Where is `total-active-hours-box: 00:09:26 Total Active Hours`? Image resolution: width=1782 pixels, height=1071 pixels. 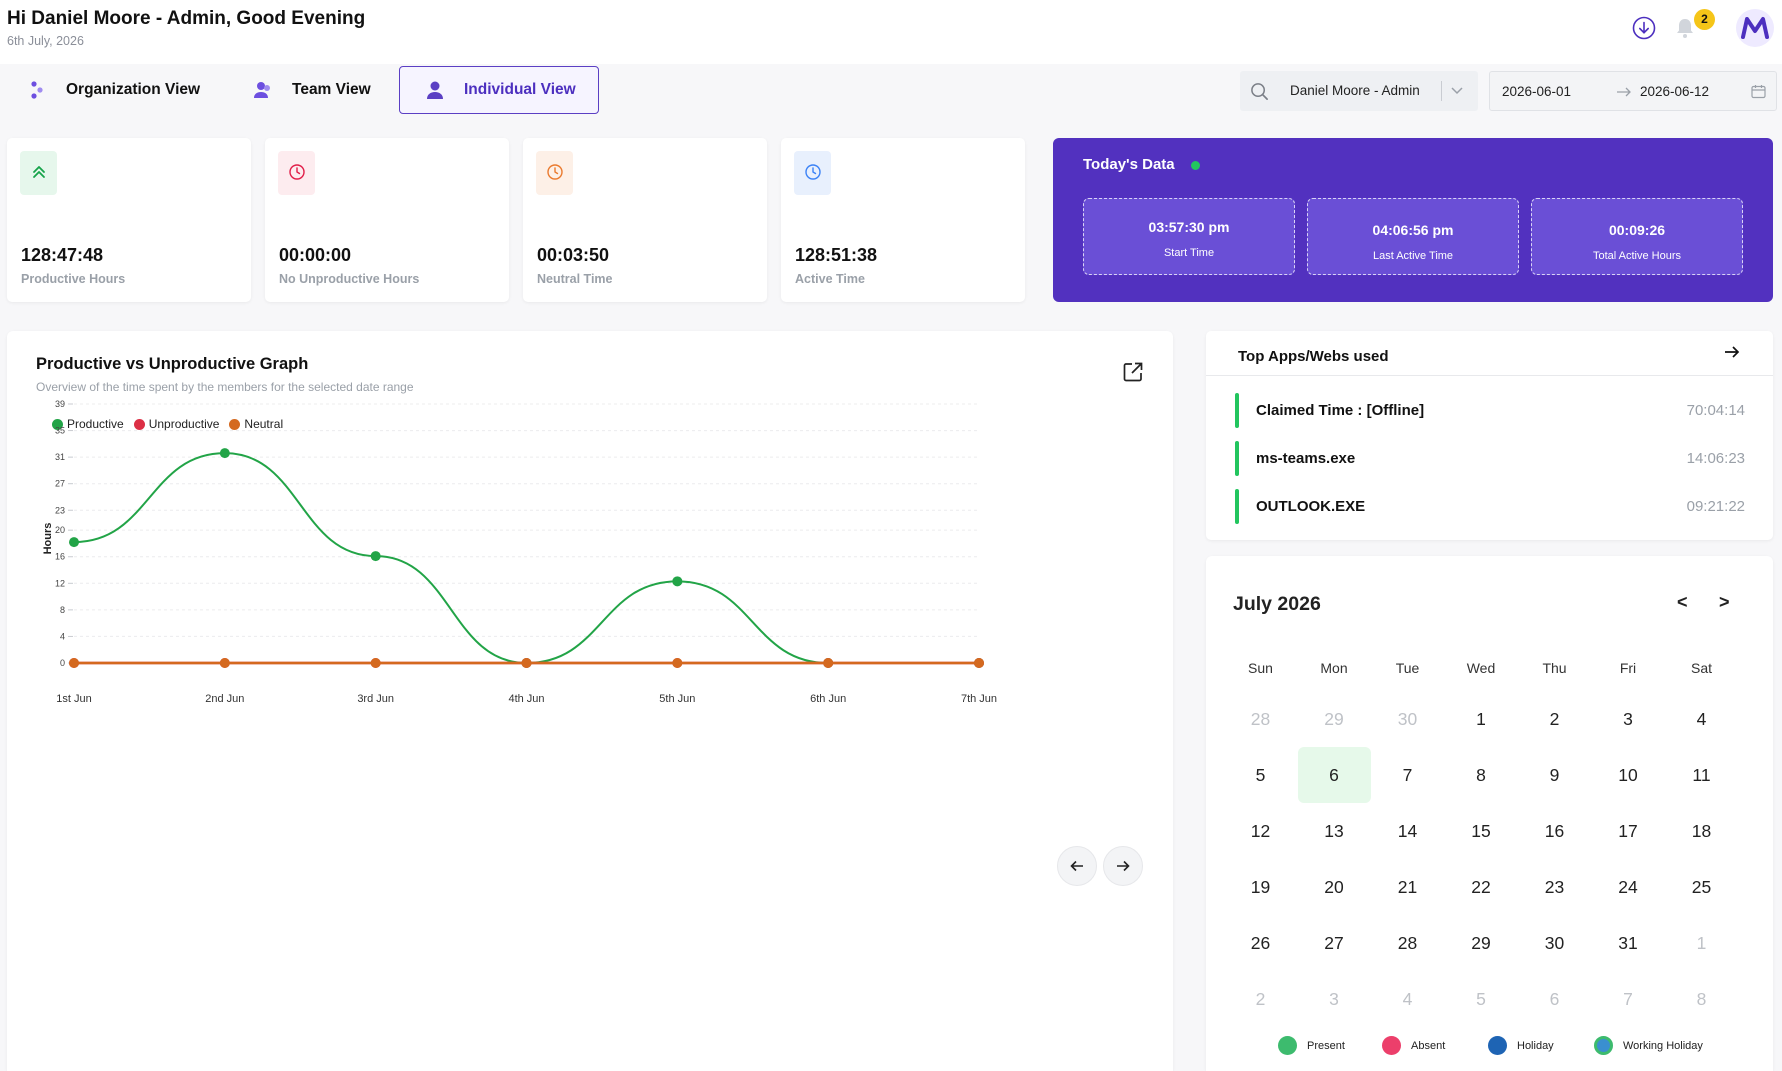 total-active-hours-box: 00:09:26 Total Active Hours is located at coordinates (1637, 236).